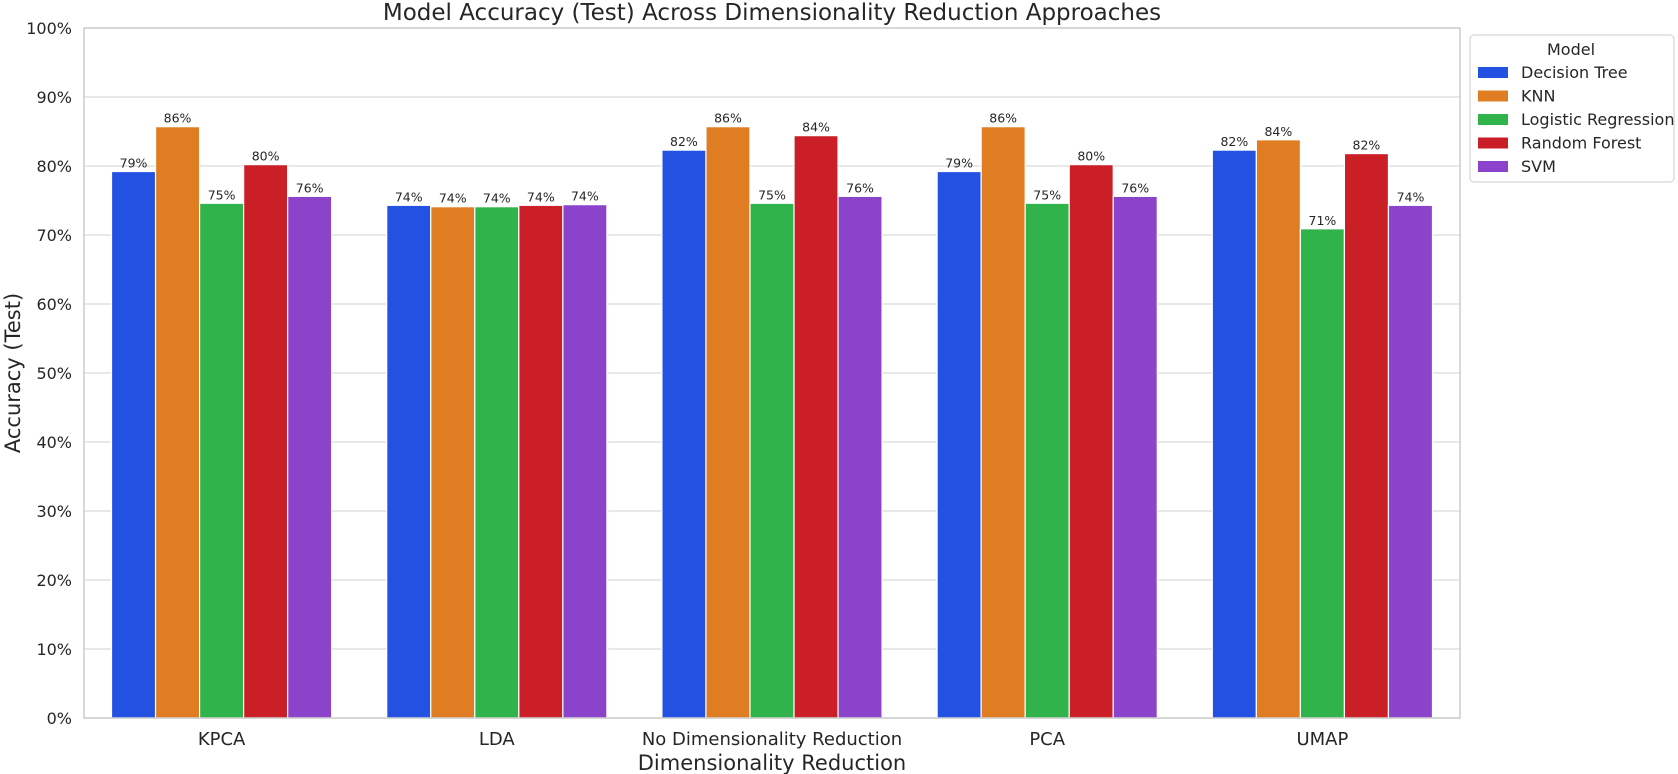 Image resolution: width=1678 pixels, height=774 pixels. Describe the element at coordinates (1538, 96) in the screenshot. I see `legend-label: KNN` at that location.